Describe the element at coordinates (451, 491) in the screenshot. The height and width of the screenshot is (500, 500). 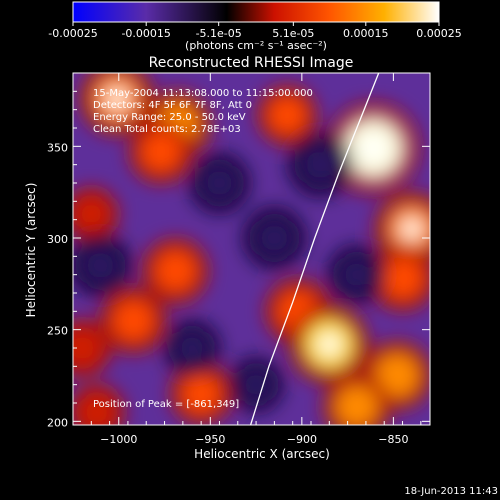
I see `timestamp: 18-Jun-2013 11:43` at that location.